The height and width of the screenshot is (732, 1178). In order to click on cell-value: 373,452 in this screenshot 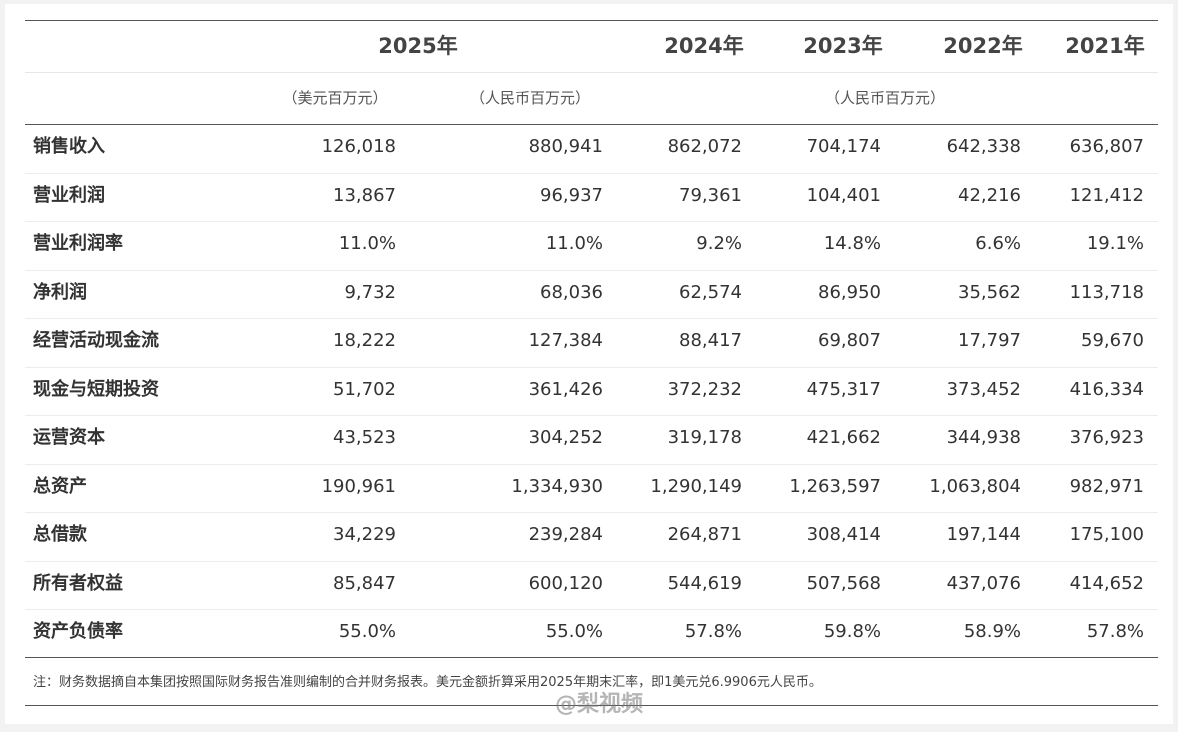, I will do `click(983, 389)`.